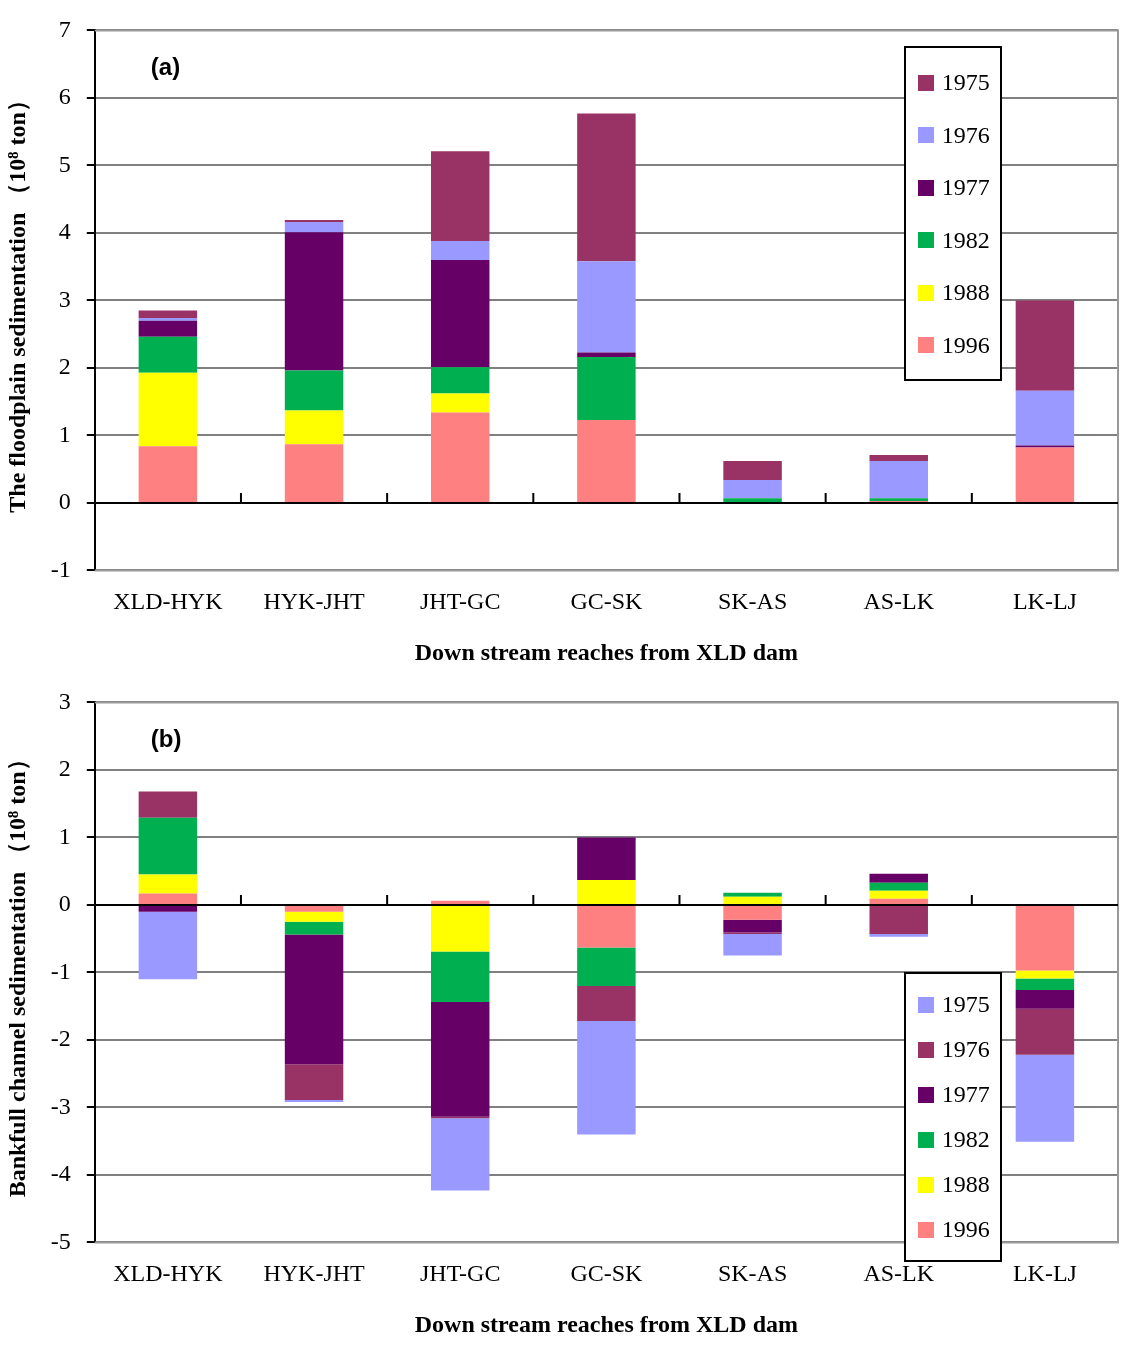 This screenshot has height=1346, width=1144. What do you see at coordinates (64, 163) in the screenshot?
I see `y-tick-label: 5` at bounding box center [64, 163].